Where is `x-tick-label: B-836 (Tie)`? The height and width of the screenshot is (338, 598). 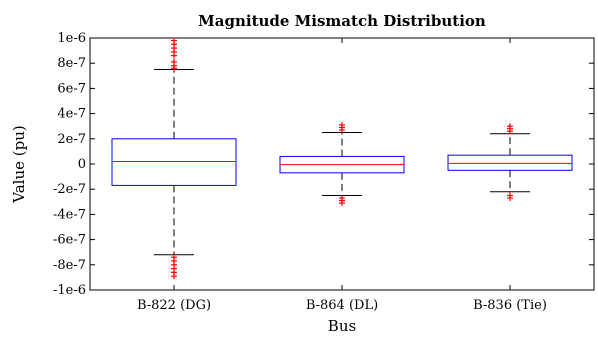 x-tick-label: B-836 (Tie) is located at coordinates (510, 305).